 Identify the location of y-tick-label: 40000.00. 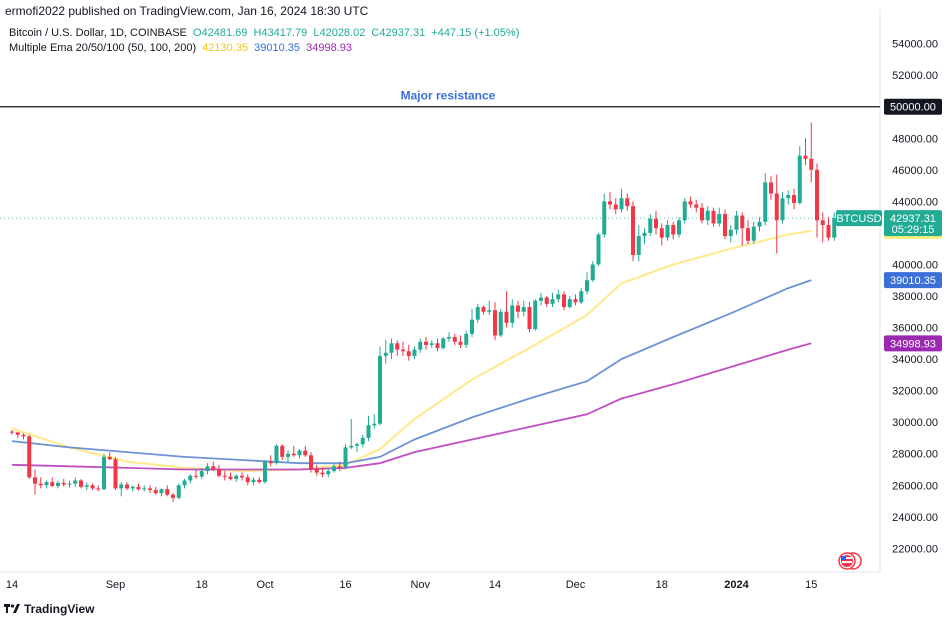
(915, 265).